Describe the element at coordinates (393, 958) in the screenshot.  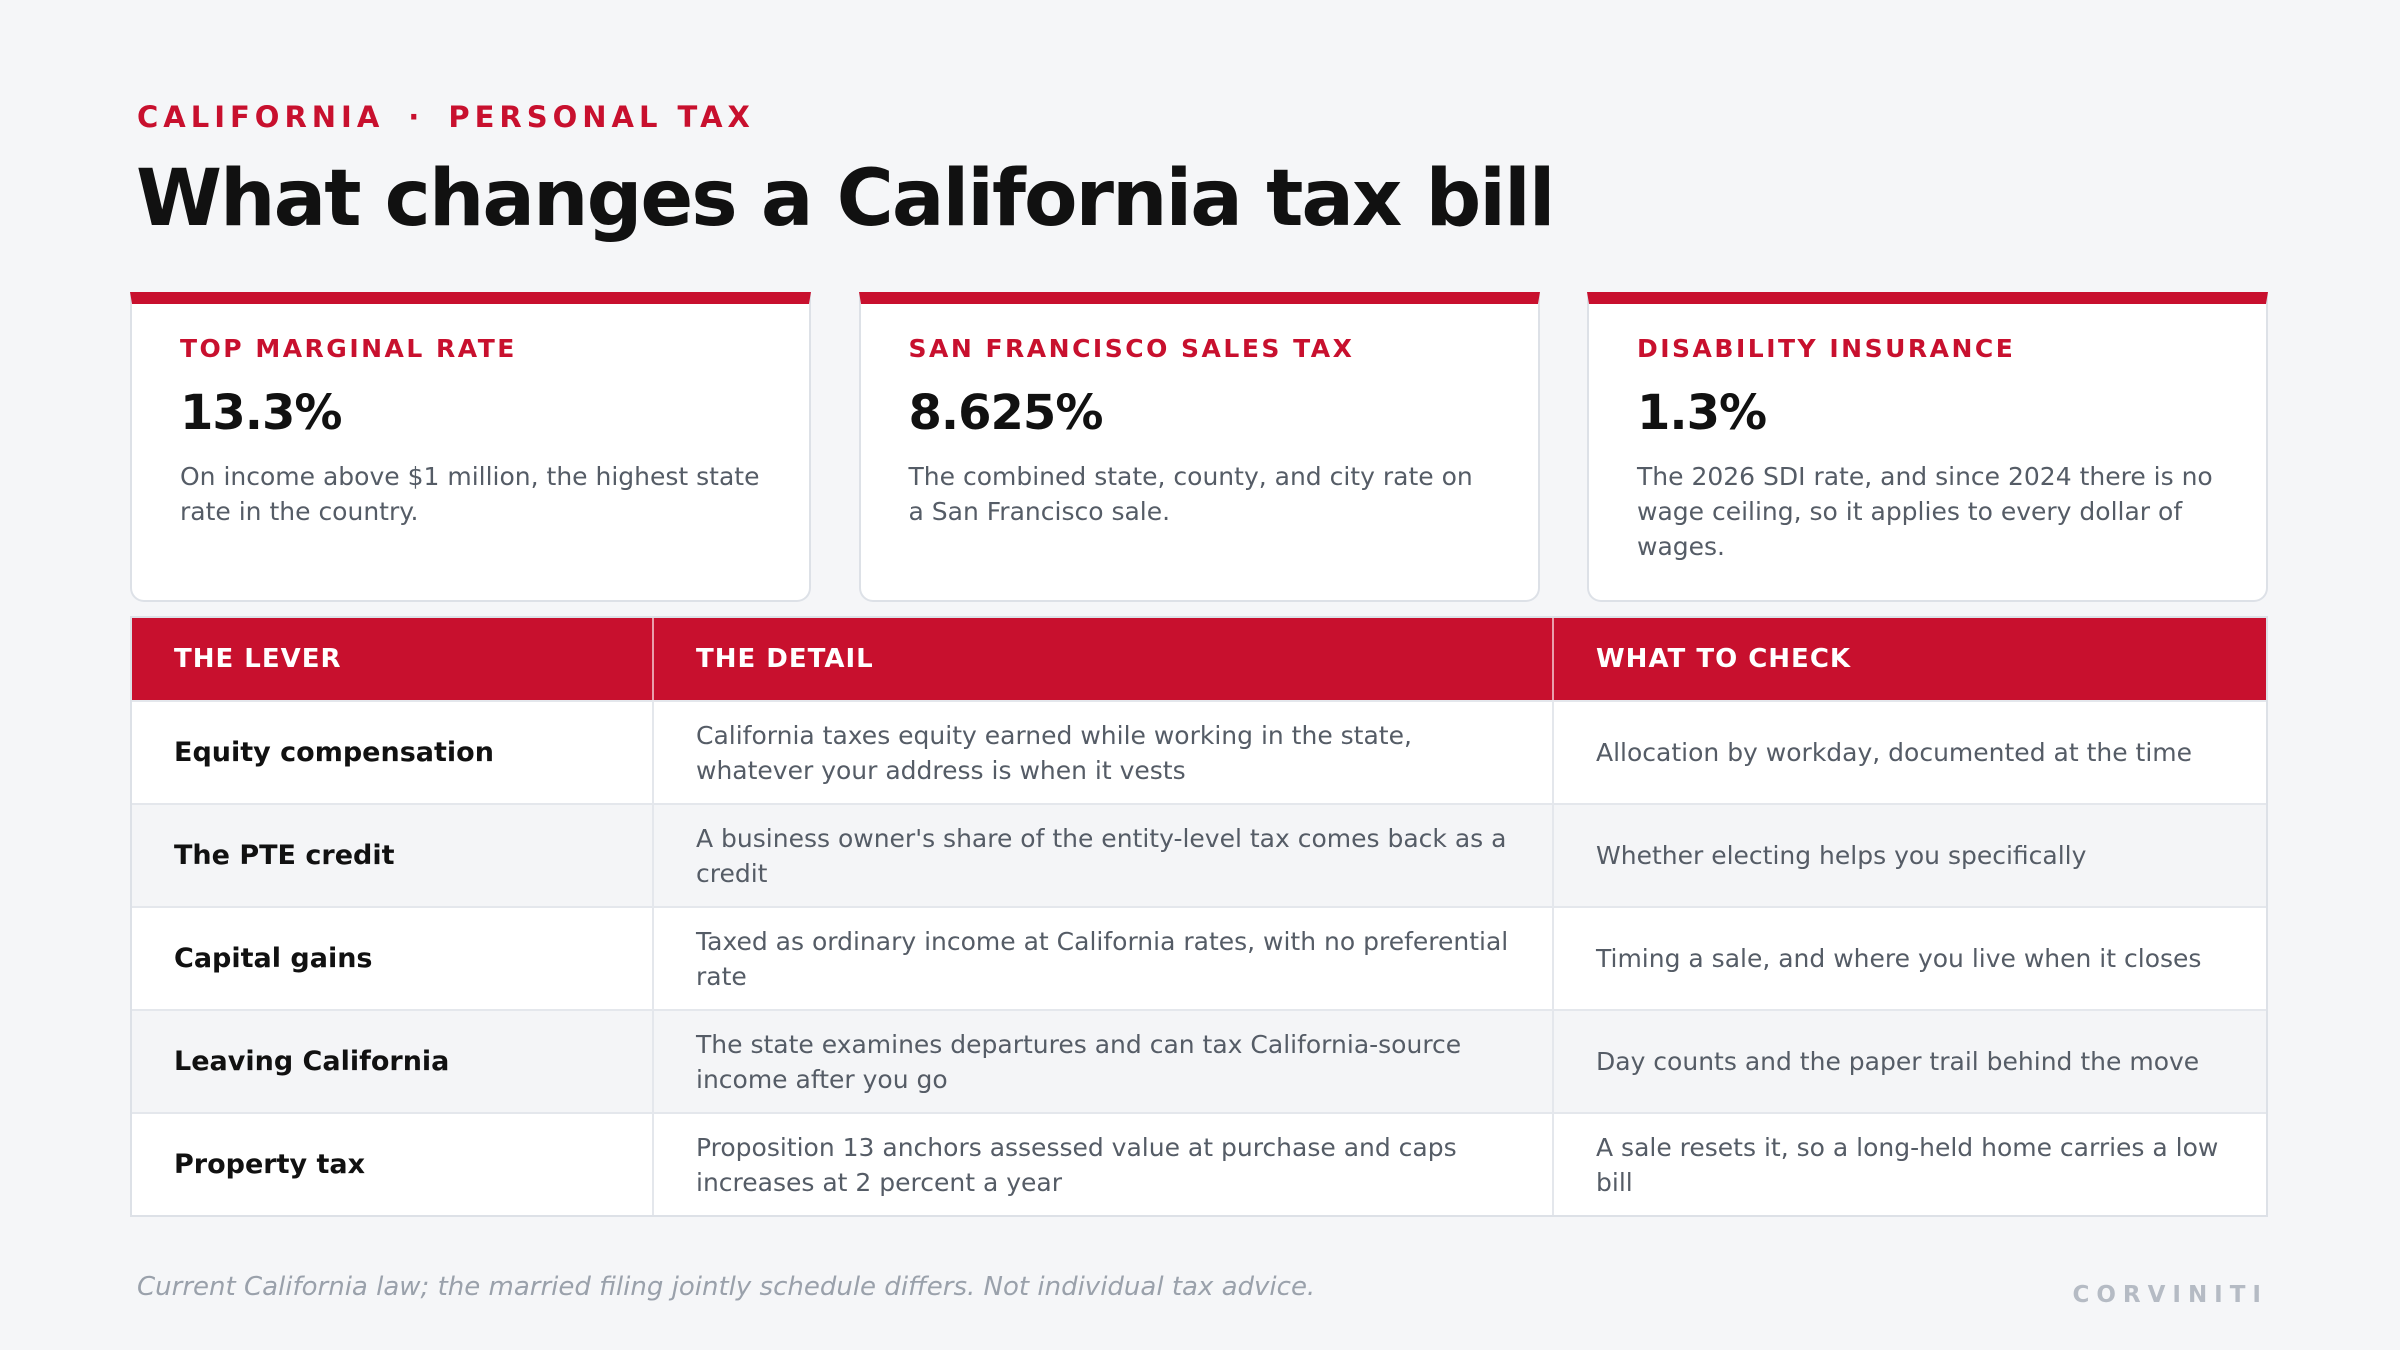
I see `lever-cell: Capital gains` at that location.